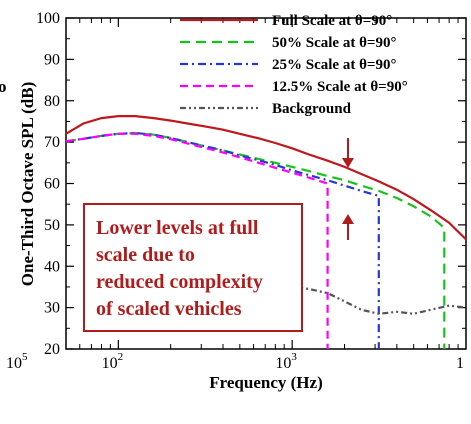 This screenshot has height=424, width=471. What do you see at coordinates (348, 163) in the screenshot?
I see `annotation-arrowhead-down` at bounding box center [348, 163].